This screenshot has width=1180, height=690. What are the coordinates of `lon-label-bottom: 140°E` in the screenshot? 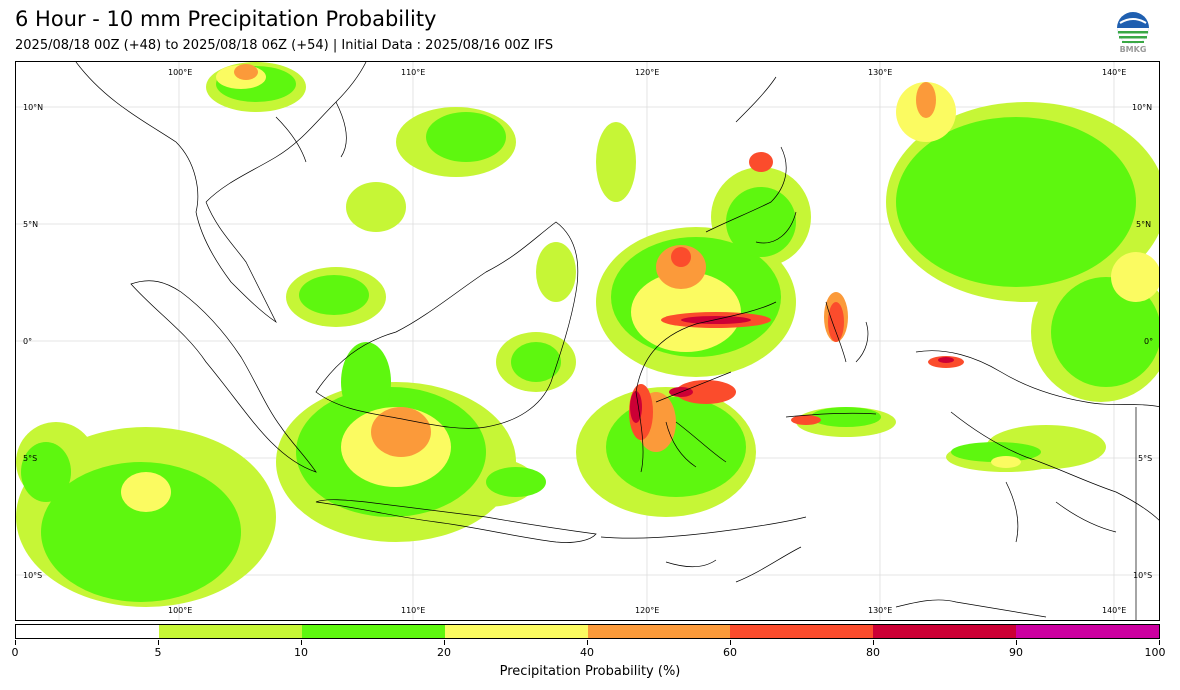 It's located at (1114, 610).